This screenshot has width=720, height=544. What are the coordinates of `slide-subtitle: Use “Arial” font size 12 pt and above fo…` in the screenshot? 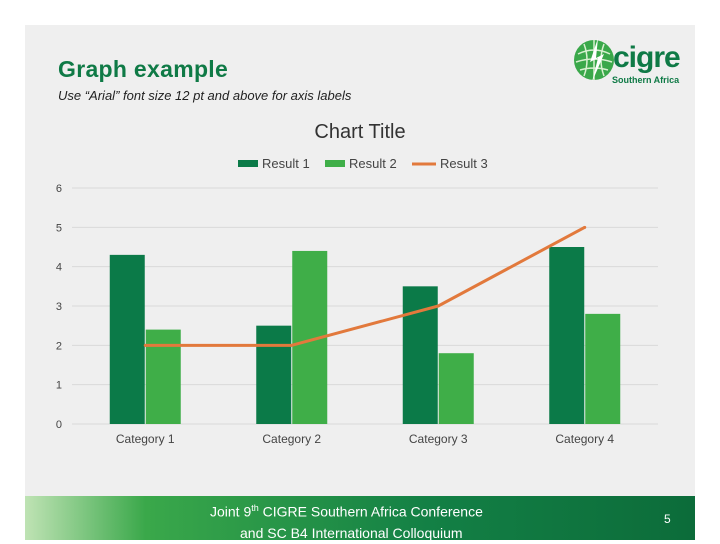 It's located at (205, 95).